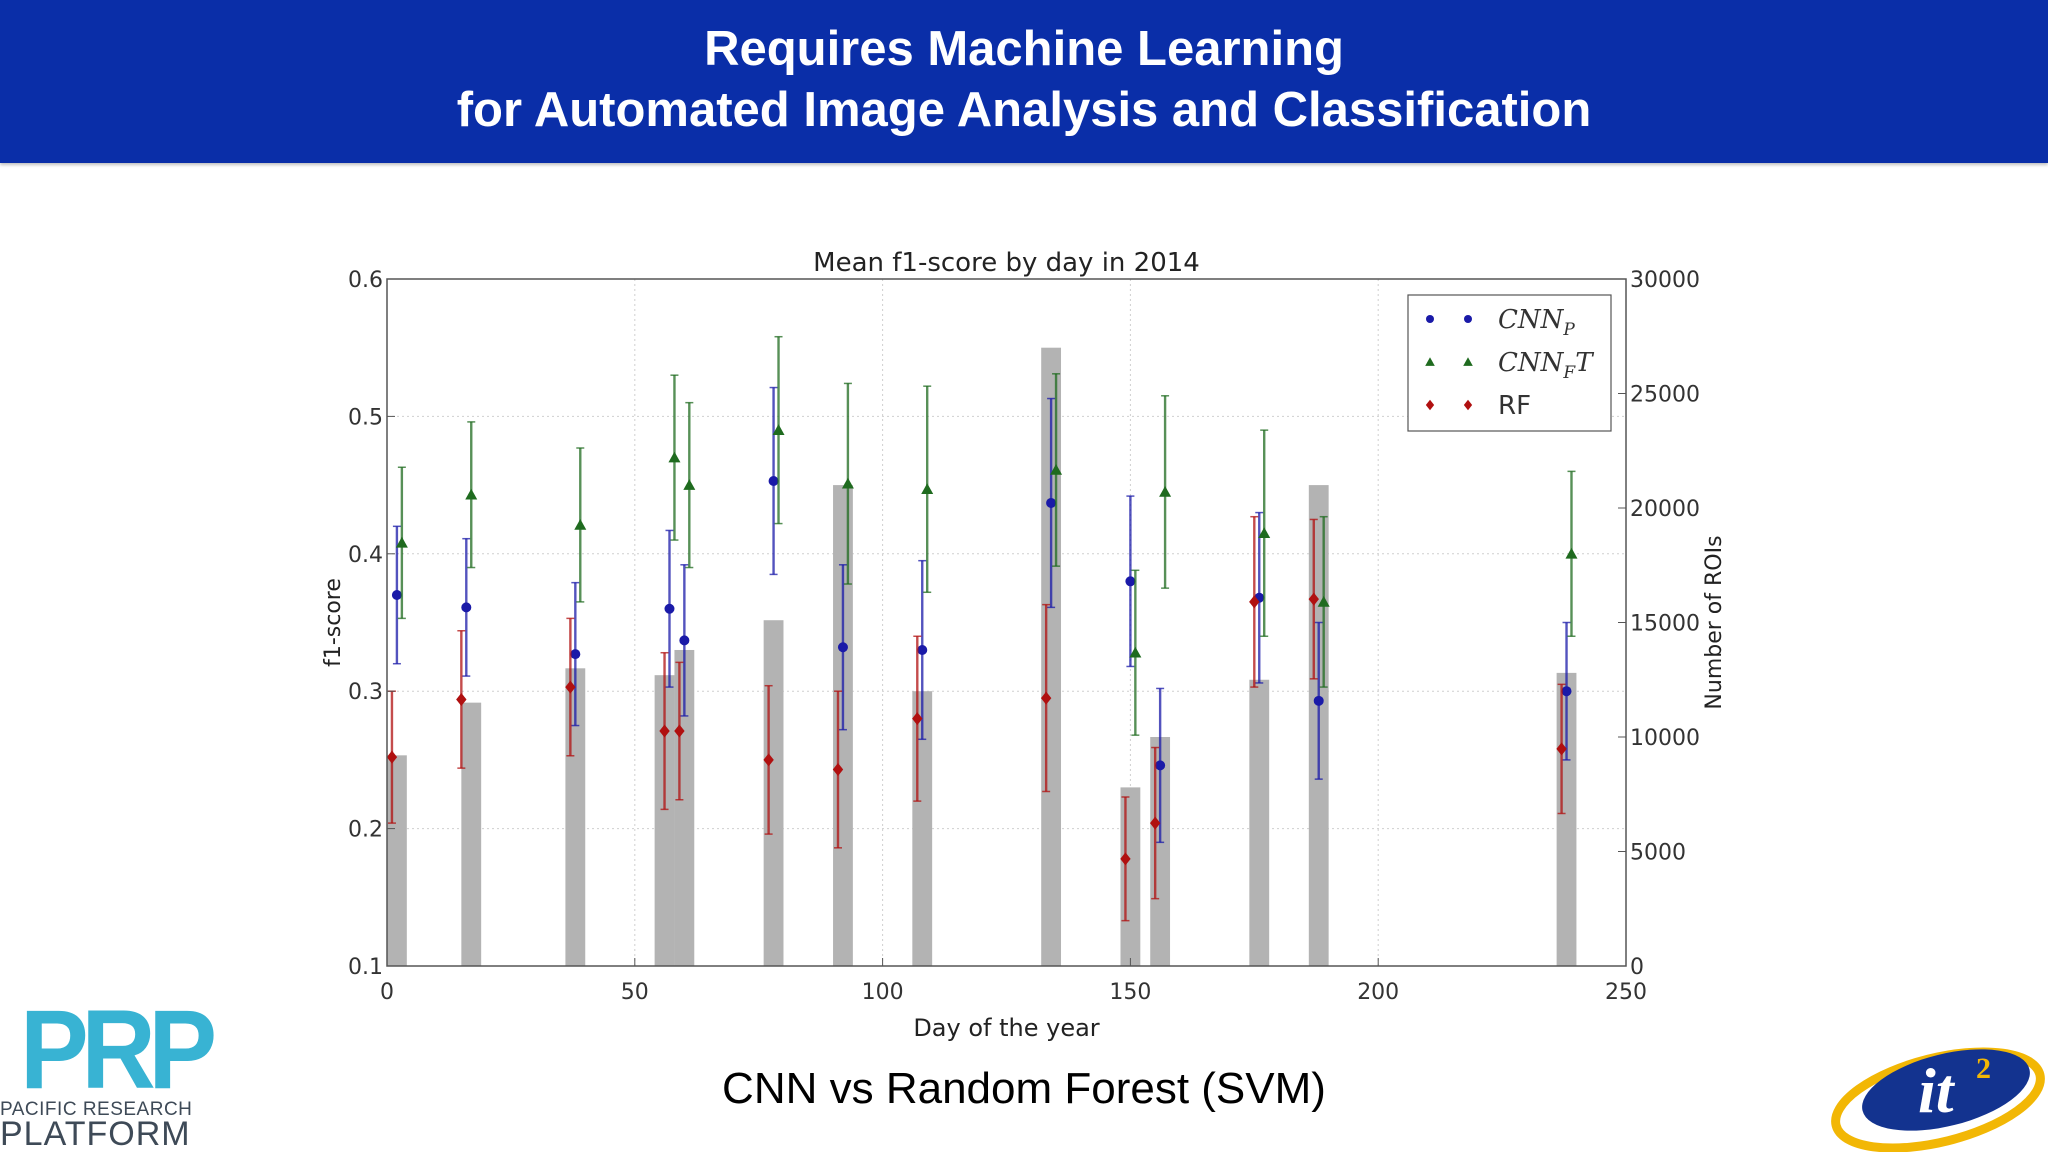 The image size is (2048, 1154). What do you see at coordinates (1006, 1028) in the screenshot?
I see `x-axis-label: Day of the year` at bounding box center [1006, 1028].